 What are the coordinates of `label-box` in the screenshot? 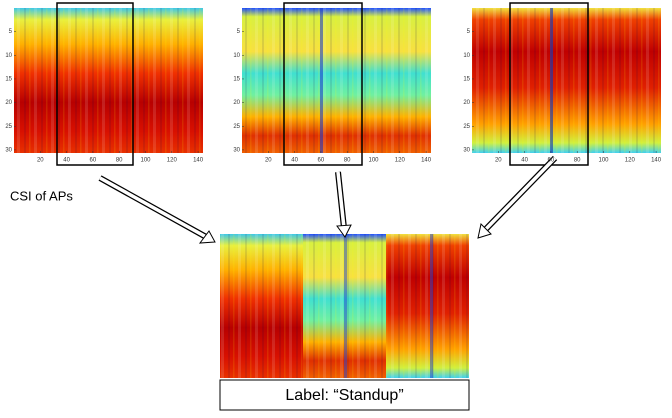 It's located at (344, 395).